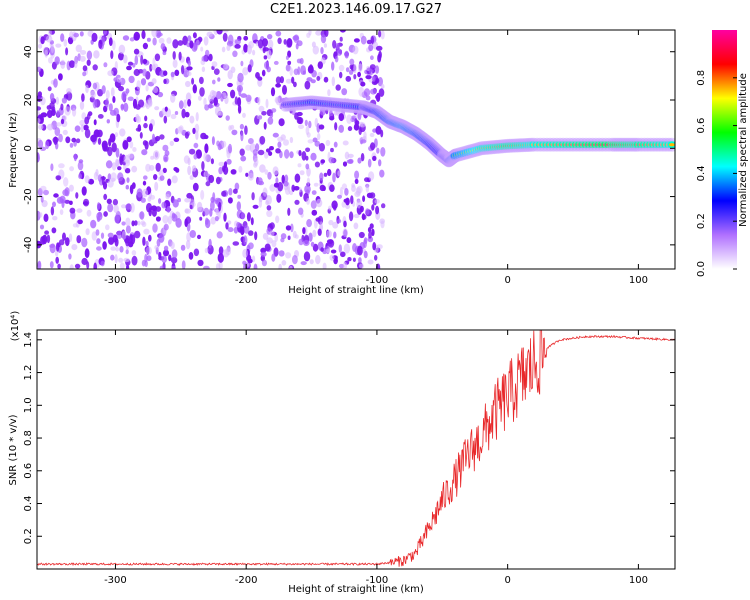 The width and height of the screenshot is (750, 600). I want to click on y-tick-label: 1.4, so click(28, 340).